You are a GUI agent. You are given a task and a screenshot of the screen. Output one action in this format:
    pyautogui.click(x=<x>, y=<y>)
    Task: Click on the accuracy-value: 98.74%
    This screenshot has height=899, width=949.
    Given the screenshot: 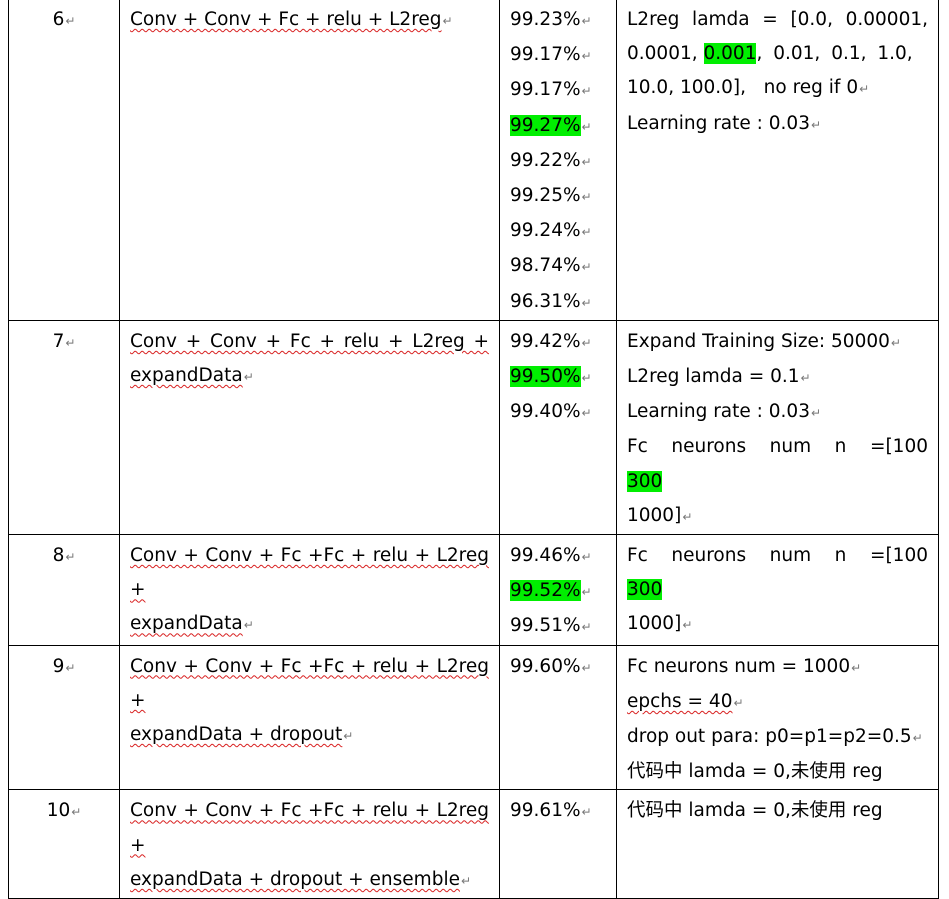 What is the action you would take?
    pyautogui.click(x=545, y=266)
    